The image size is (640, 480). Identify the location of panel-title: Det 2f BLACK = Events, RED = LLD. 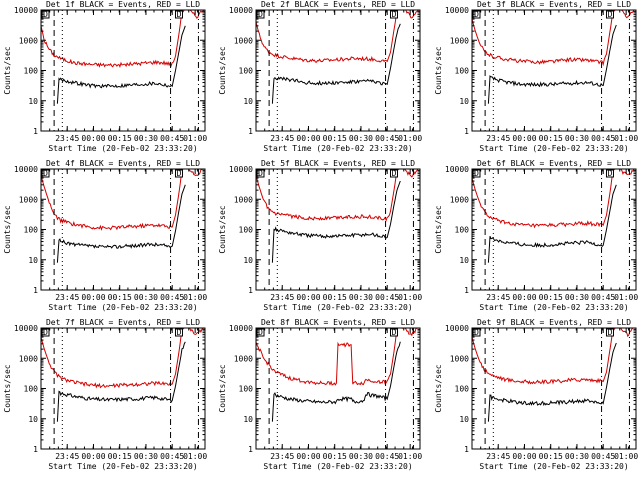
(338, 4).